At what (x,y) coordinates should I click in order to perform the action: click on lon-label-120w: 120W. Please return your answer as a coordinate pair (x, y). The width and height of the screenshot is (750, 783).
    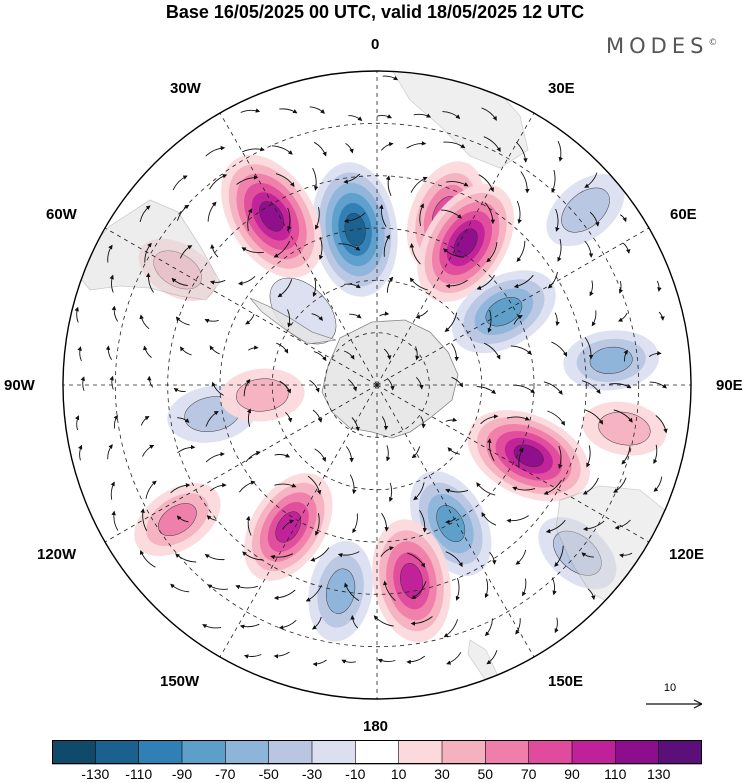
    Looking at the image, I should click on (57, 554).